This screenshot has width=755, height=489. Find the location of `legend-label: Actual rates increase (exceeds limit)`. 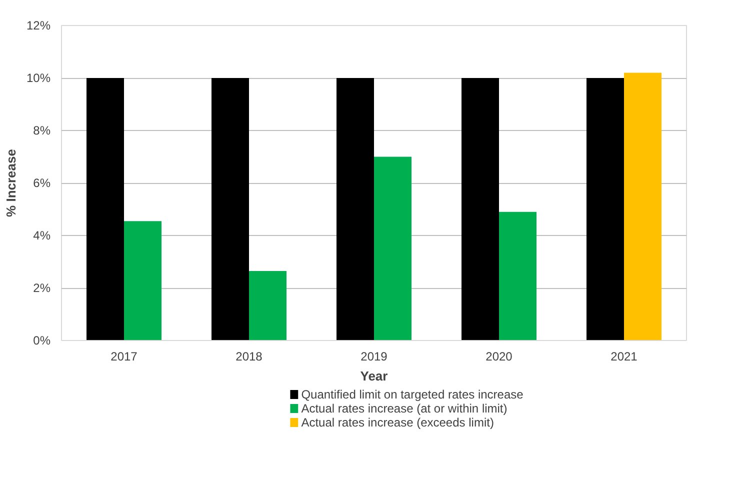

legend-label: Actual rates increase (exceeds limit) is located at coordinates (397, 423).